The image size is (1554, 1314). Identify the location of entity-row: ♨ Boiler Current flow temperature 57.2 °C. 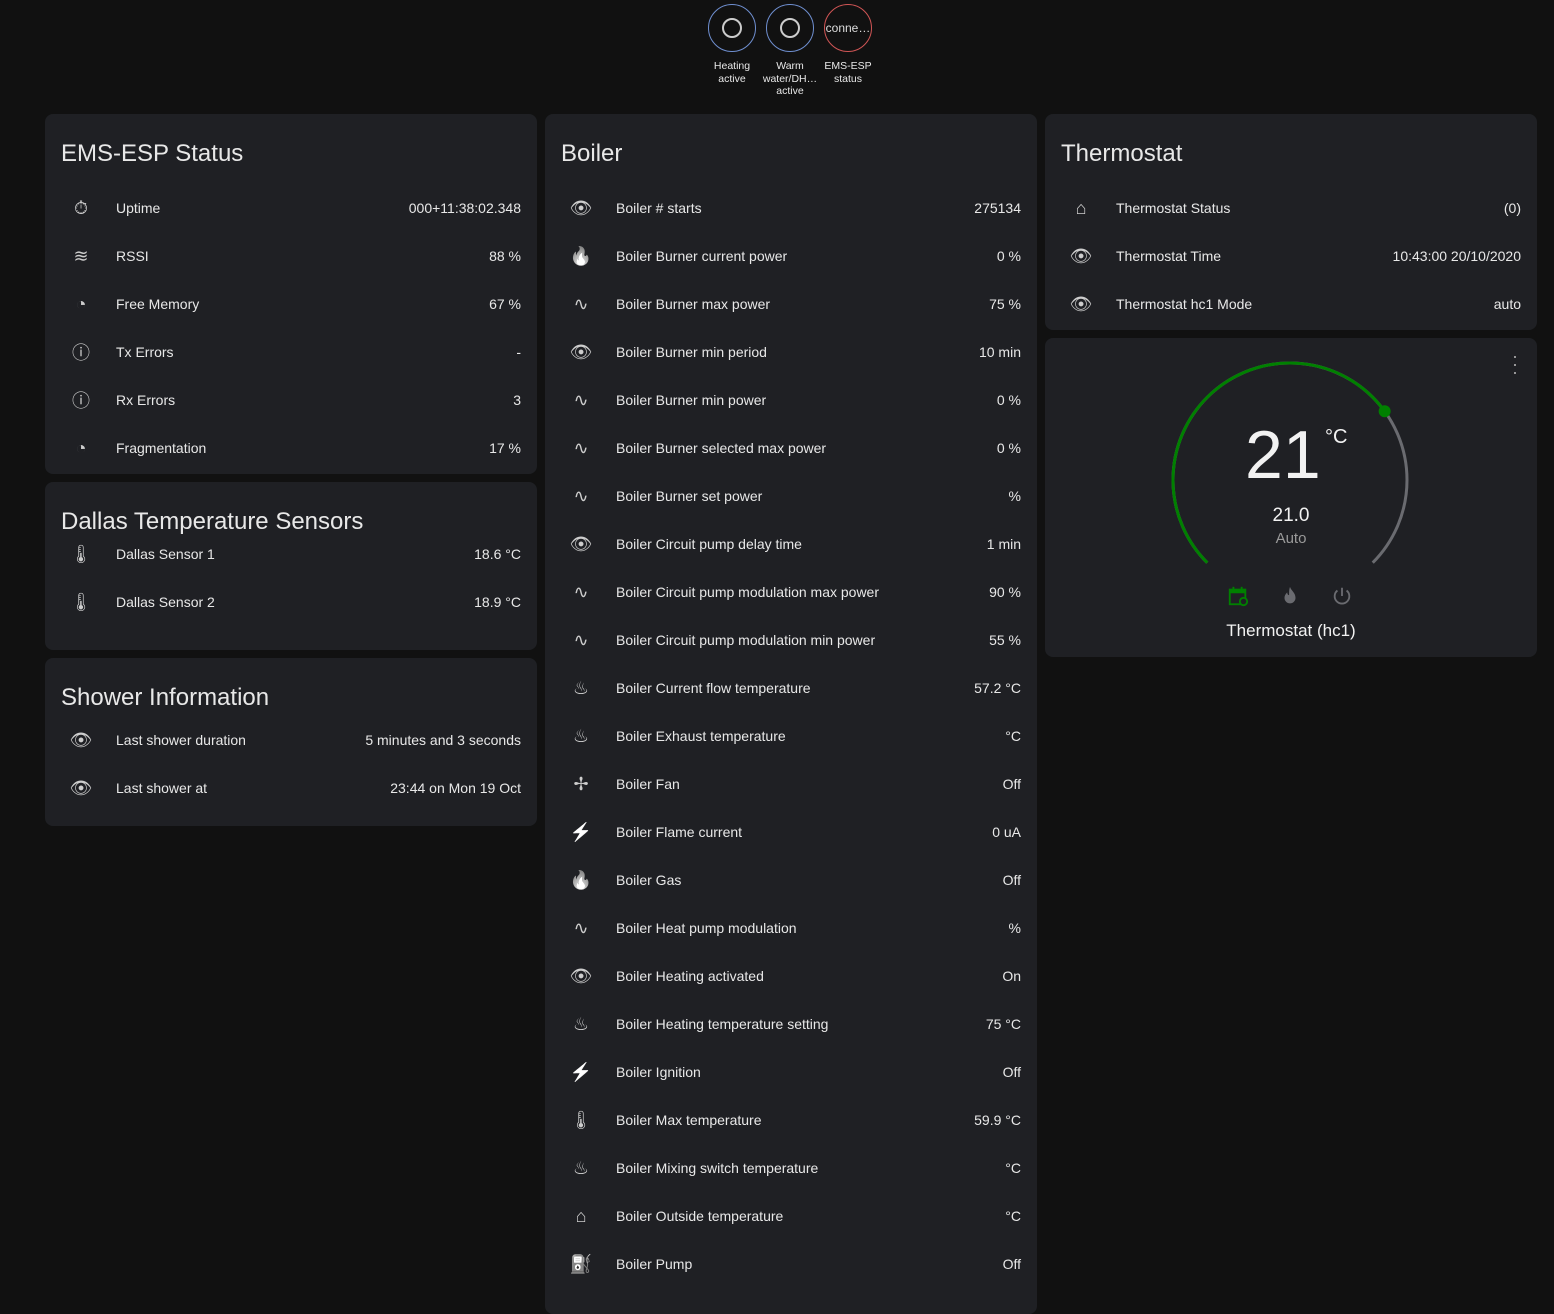
(791, 688).